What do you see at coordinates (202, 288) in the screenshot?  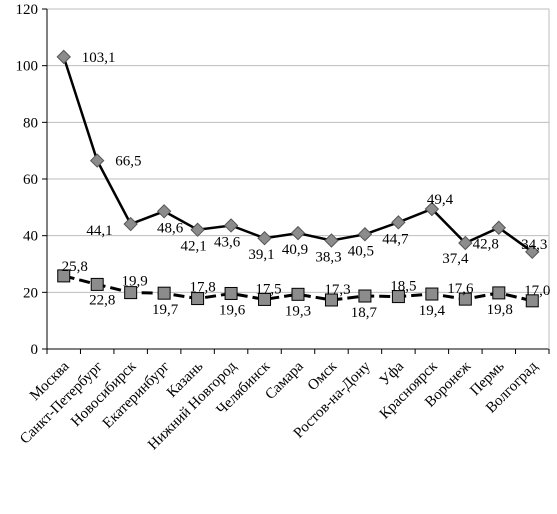 I see `data-label: 17,8` at bounding box center [202, 288].